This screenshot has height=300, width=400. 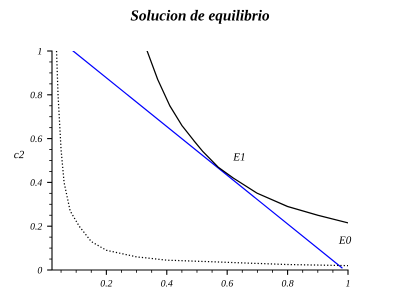 What do you see at coordinates (348, 283) in the screenshot?
I see `x-tick-label: 1` at bounding box center [348, 283].